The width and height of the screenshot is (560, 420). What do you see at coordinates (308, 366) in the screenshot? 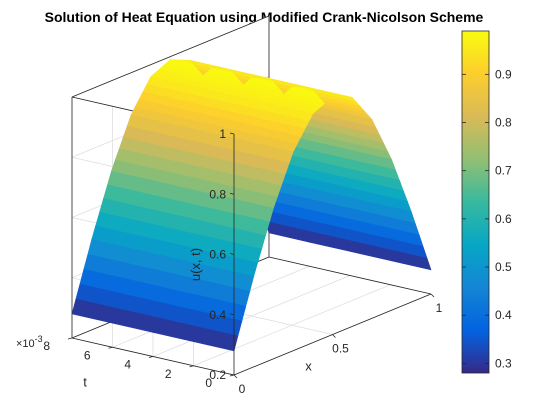
I see `x-axis-label: x` at bounding box center [308, 366].